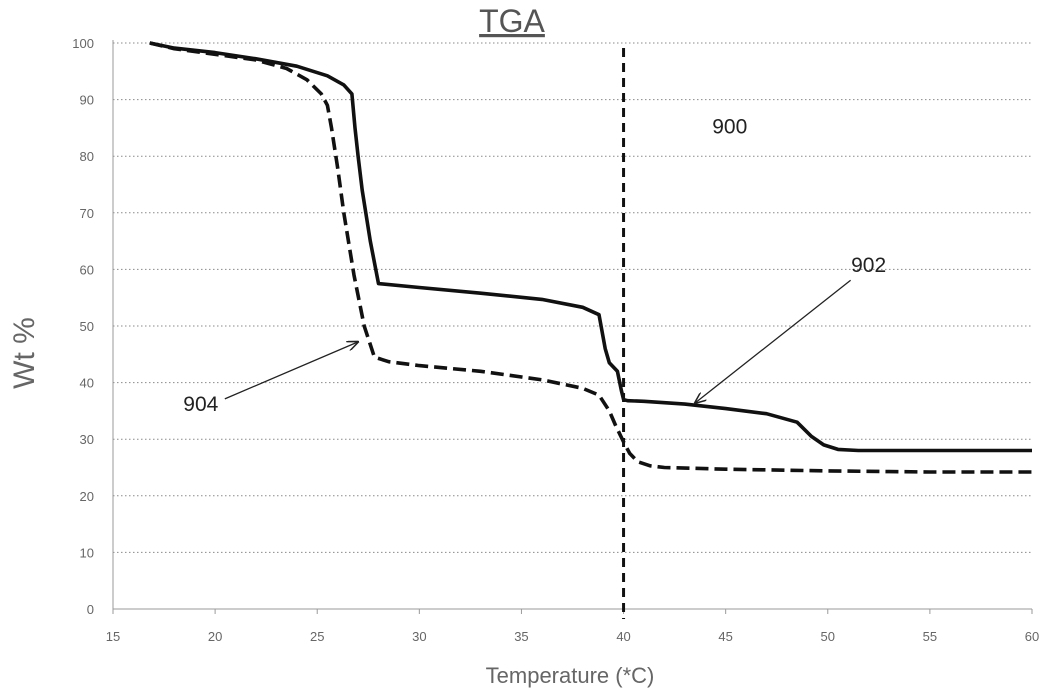 This screenshot has height=688, width=1041. I want to click on x-tick-label-25: 25, so click(317, 636).